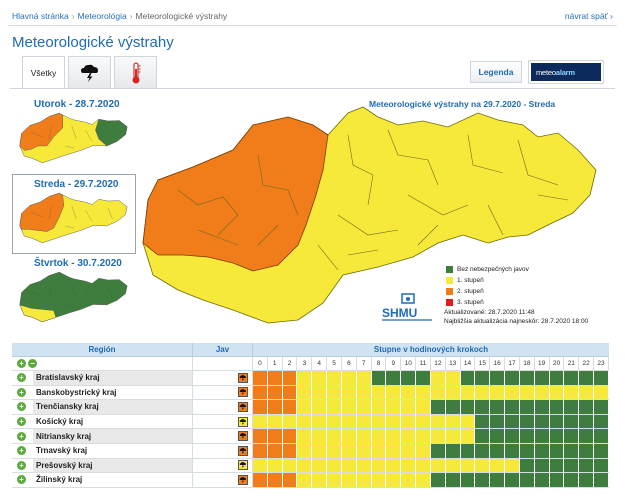  I want to click on breadcrumb-home-link: Hlavná stránka, so click(40, 16).